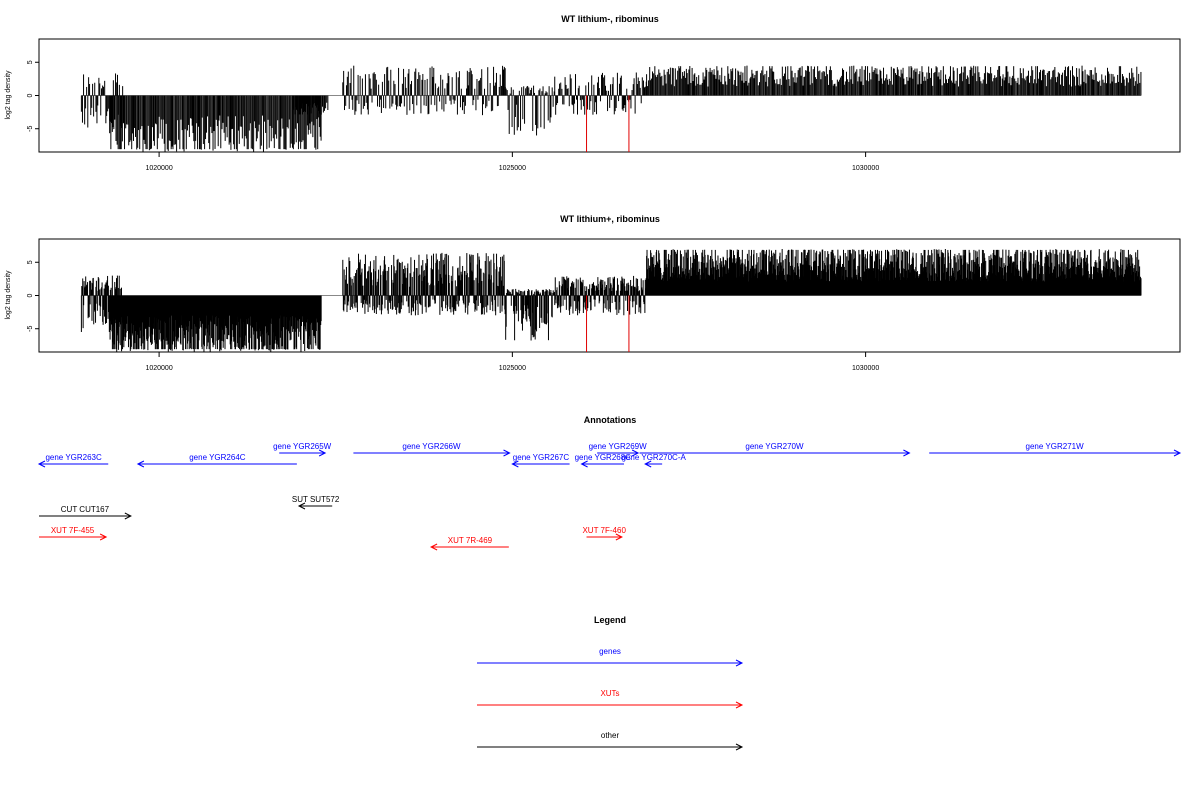 The width and height of the screenshot is (1200, 800). Describe the element at coordinates (610, 735) in the screenshot. I see `legend-label: other` at that location.